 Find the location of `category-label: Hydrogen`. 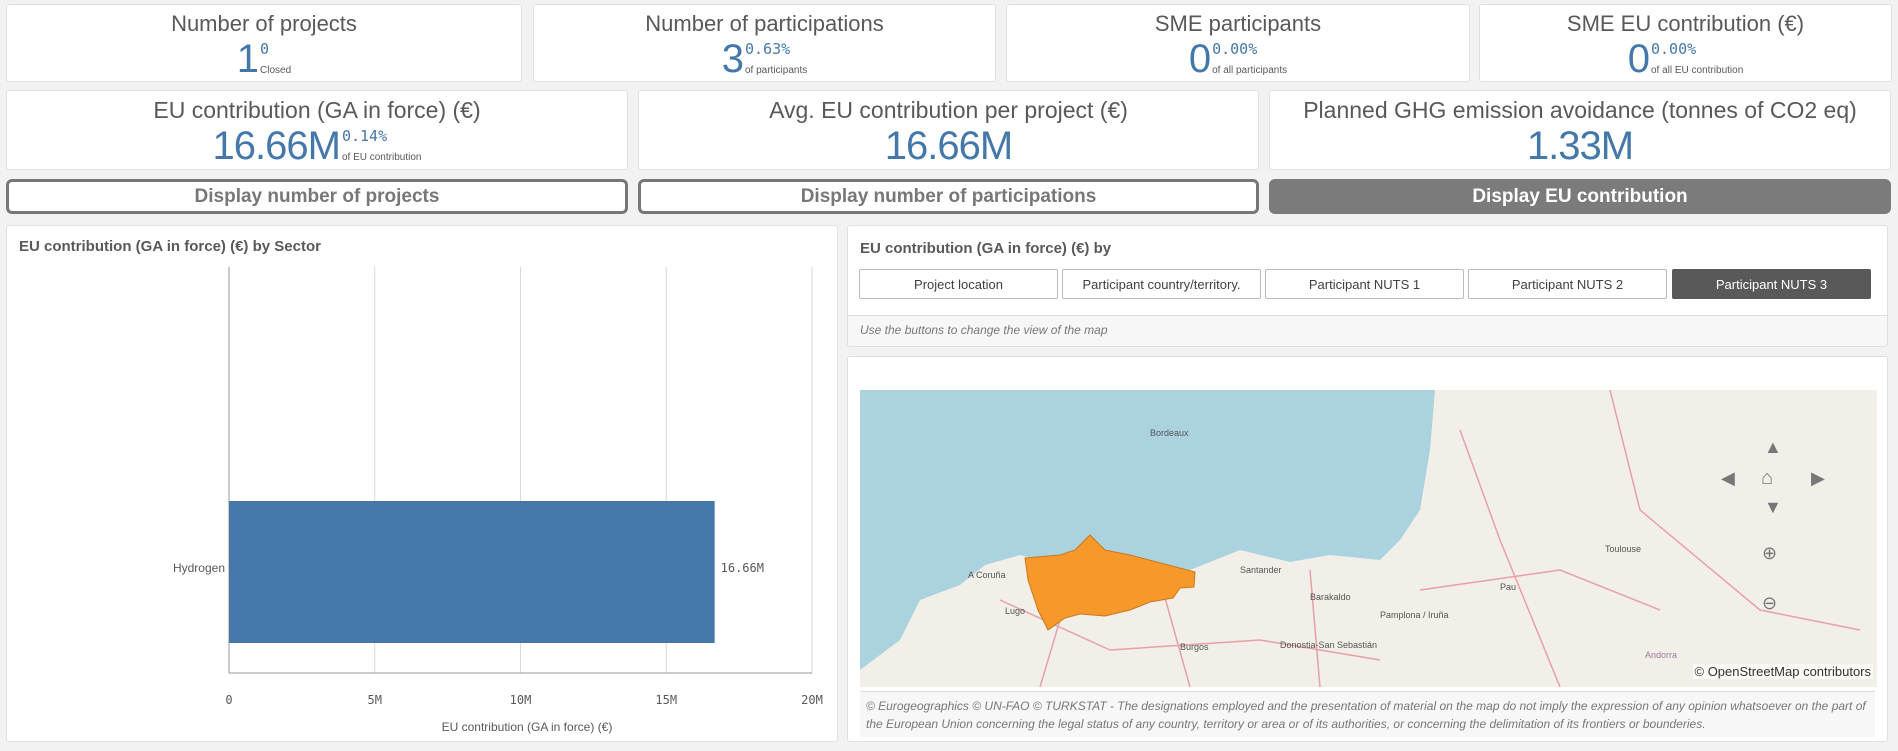

category-label: Hydrogen is located at coordinates (198, 568).